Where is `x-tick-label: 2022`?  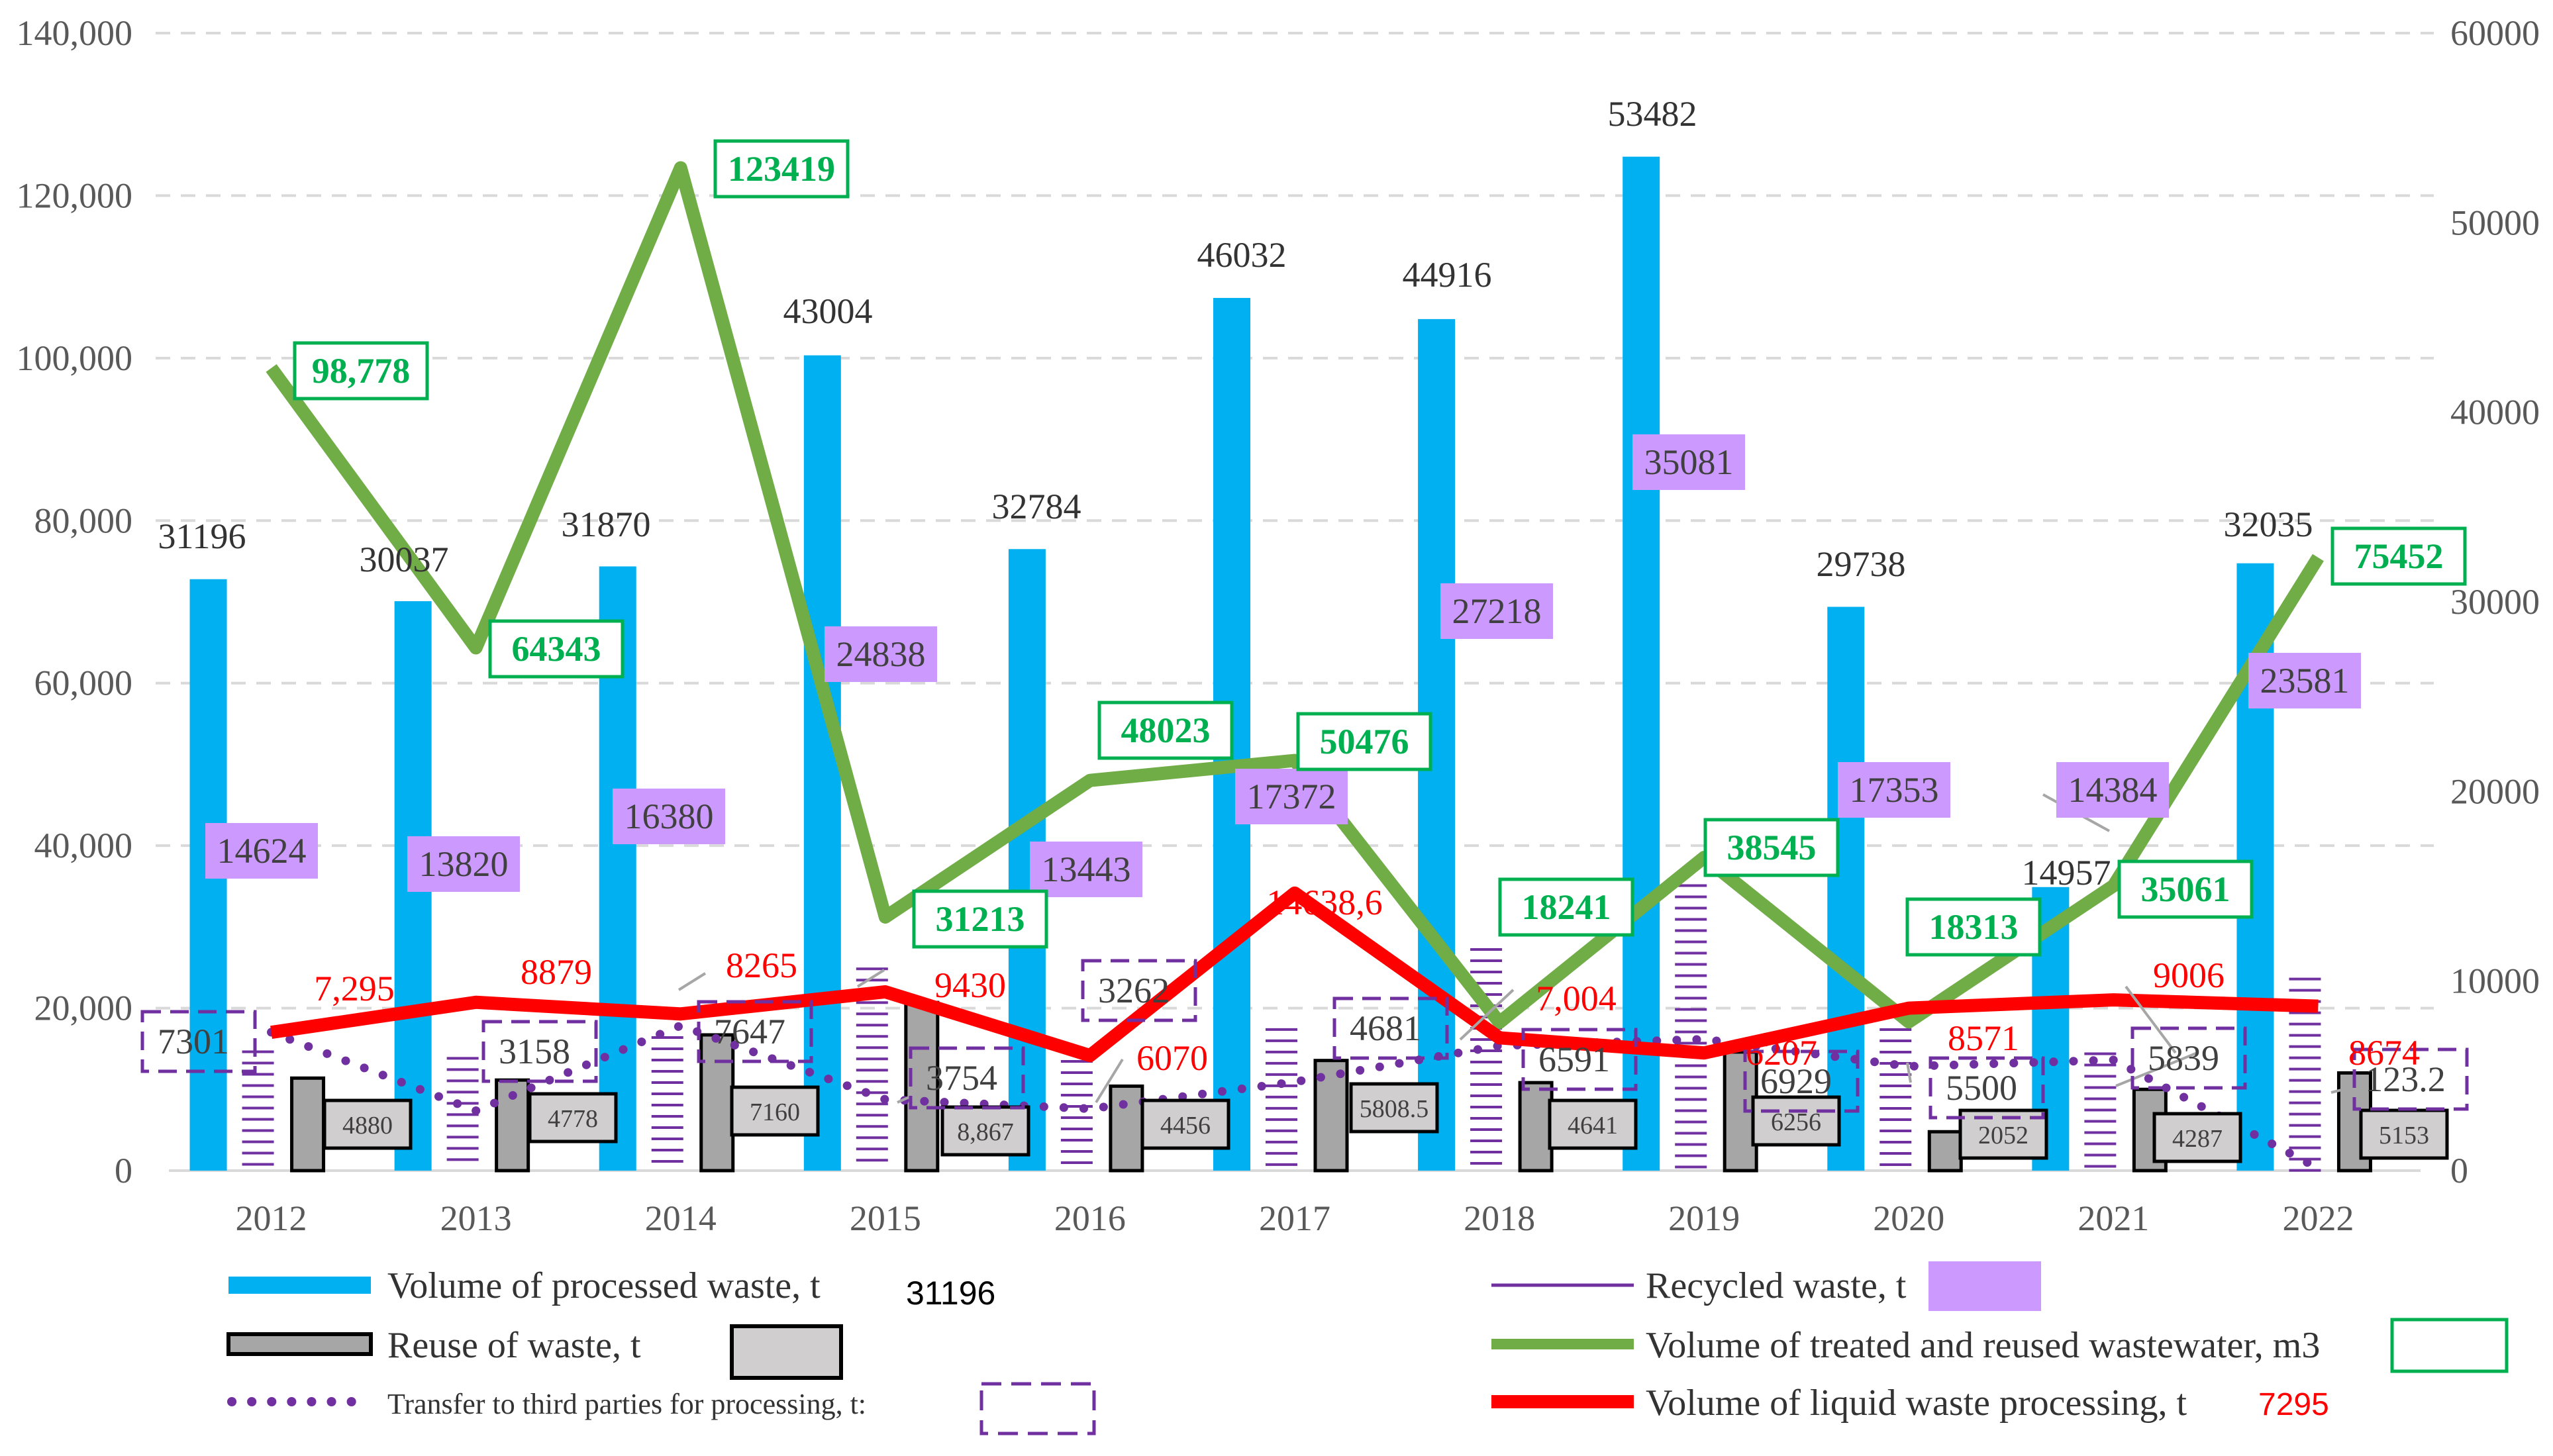
x-tick-label: 2022 is located at coordinates (2318, 1218).